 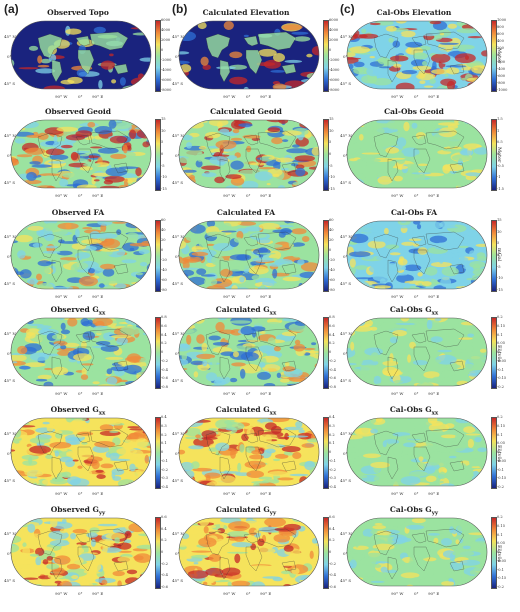 What do you see at coordinates (163, 130) in the screenshot?
I see `colorbar-tick: 10` at bounding box center [163, 130].